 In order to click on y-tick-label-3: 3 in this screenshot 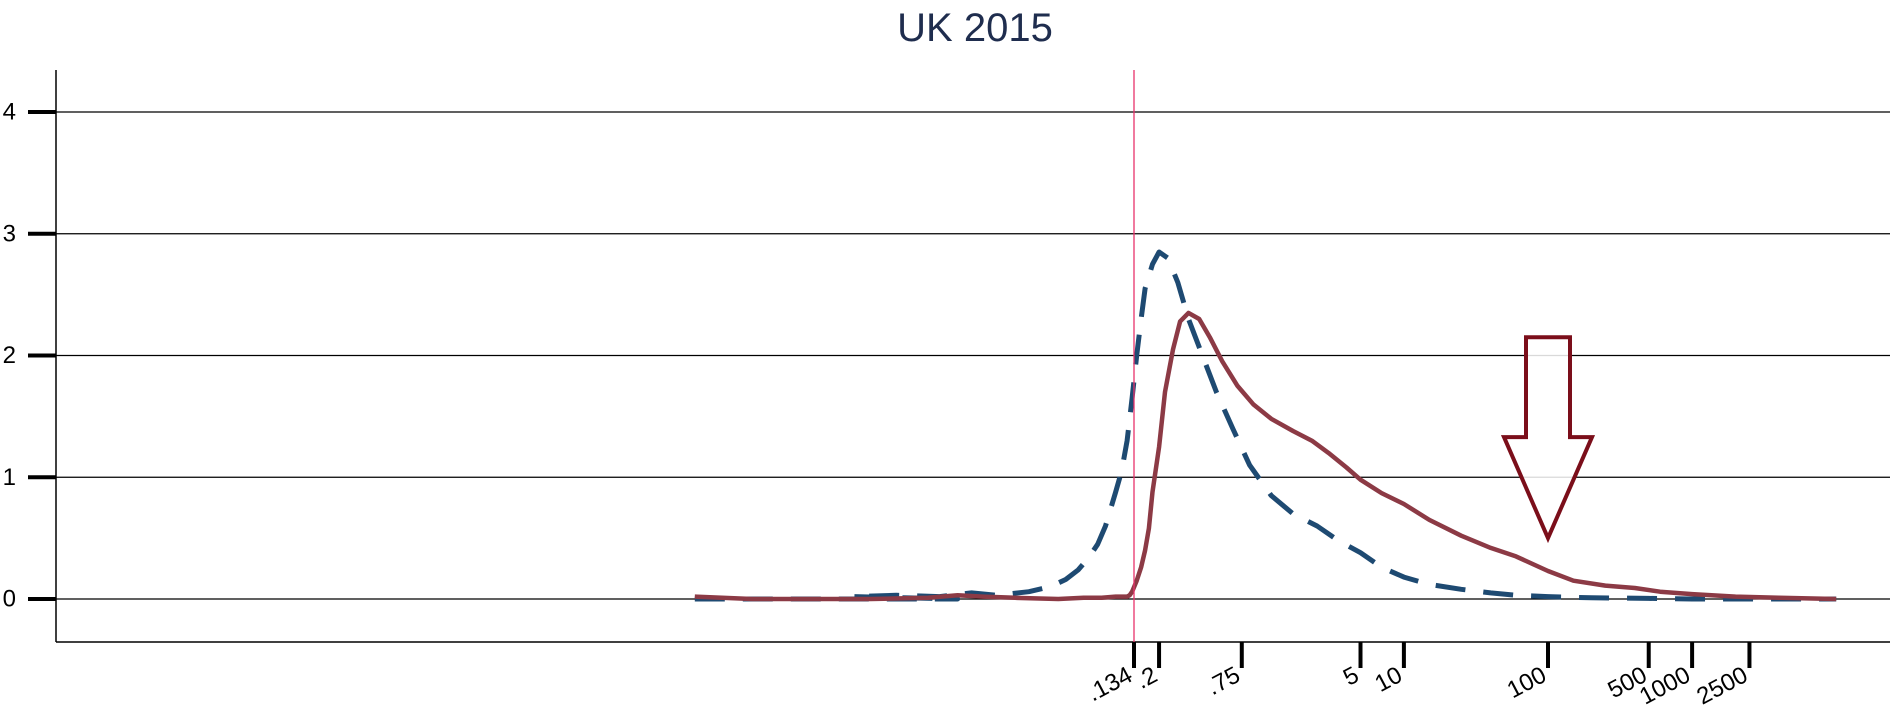, I will do `click(9, 233)`.